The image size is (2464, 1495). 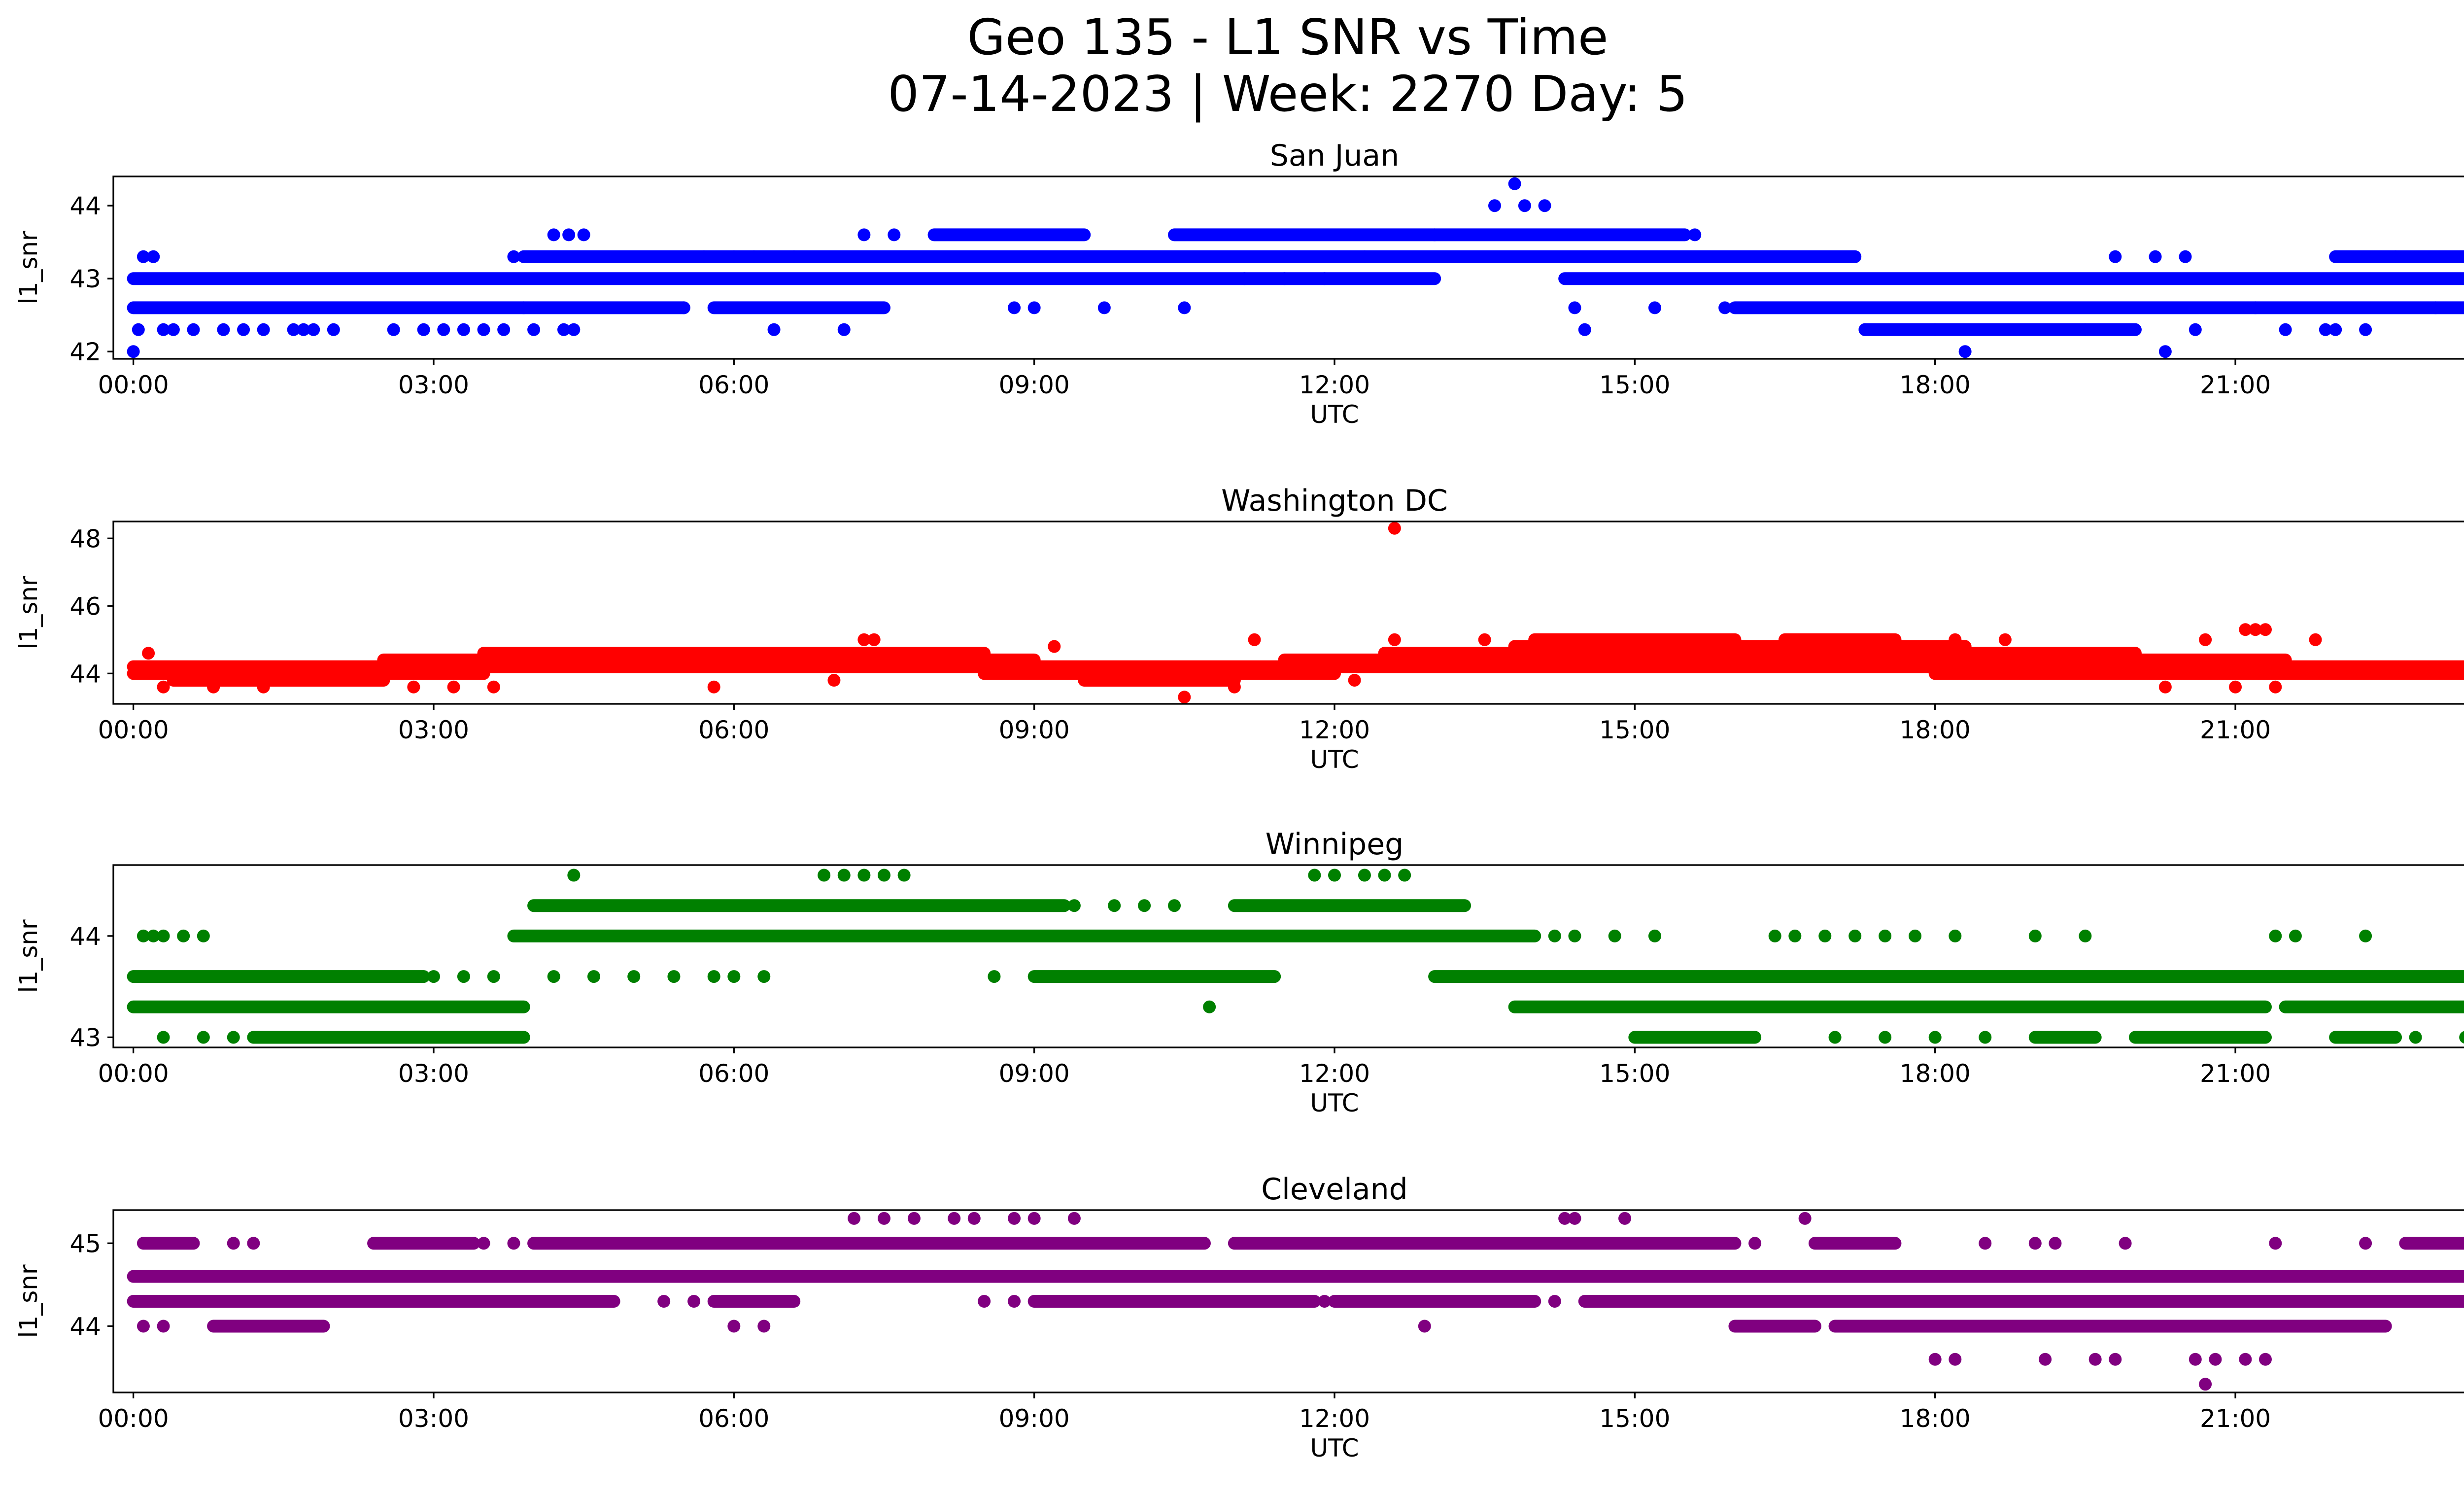 What do you see at coordinates (28, 1301) in the screenshot?
I see `y-axis-label: l1_snr` at bounding box center [28, 1301].